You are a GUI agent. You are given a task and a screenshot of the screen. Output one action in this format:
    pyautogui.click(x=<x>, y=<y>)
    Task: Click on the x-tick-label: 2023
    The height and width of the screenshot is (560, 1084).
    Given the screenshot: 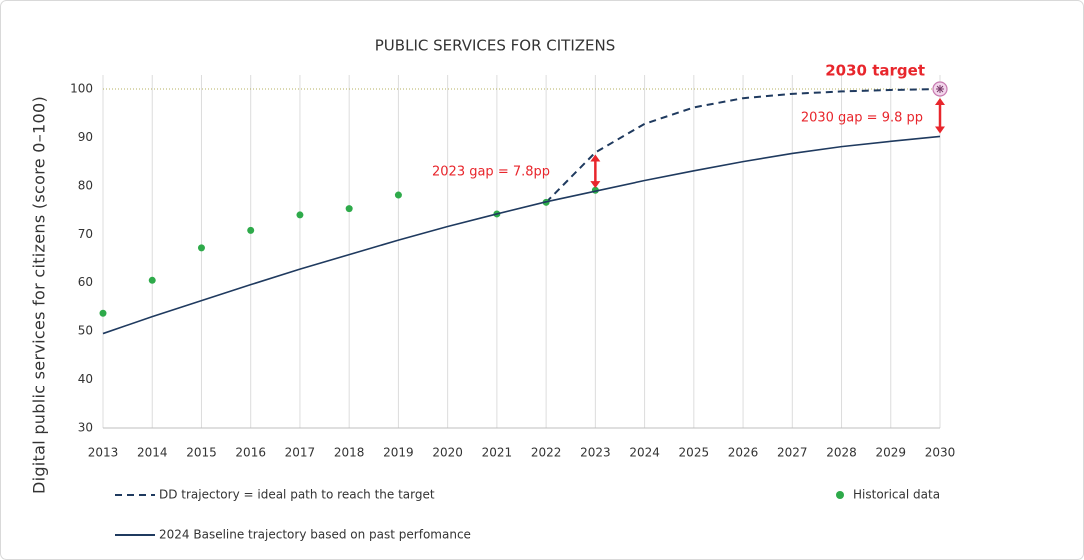 What is the action you would take?
    pyautogui.click(x=595, y=453)
    